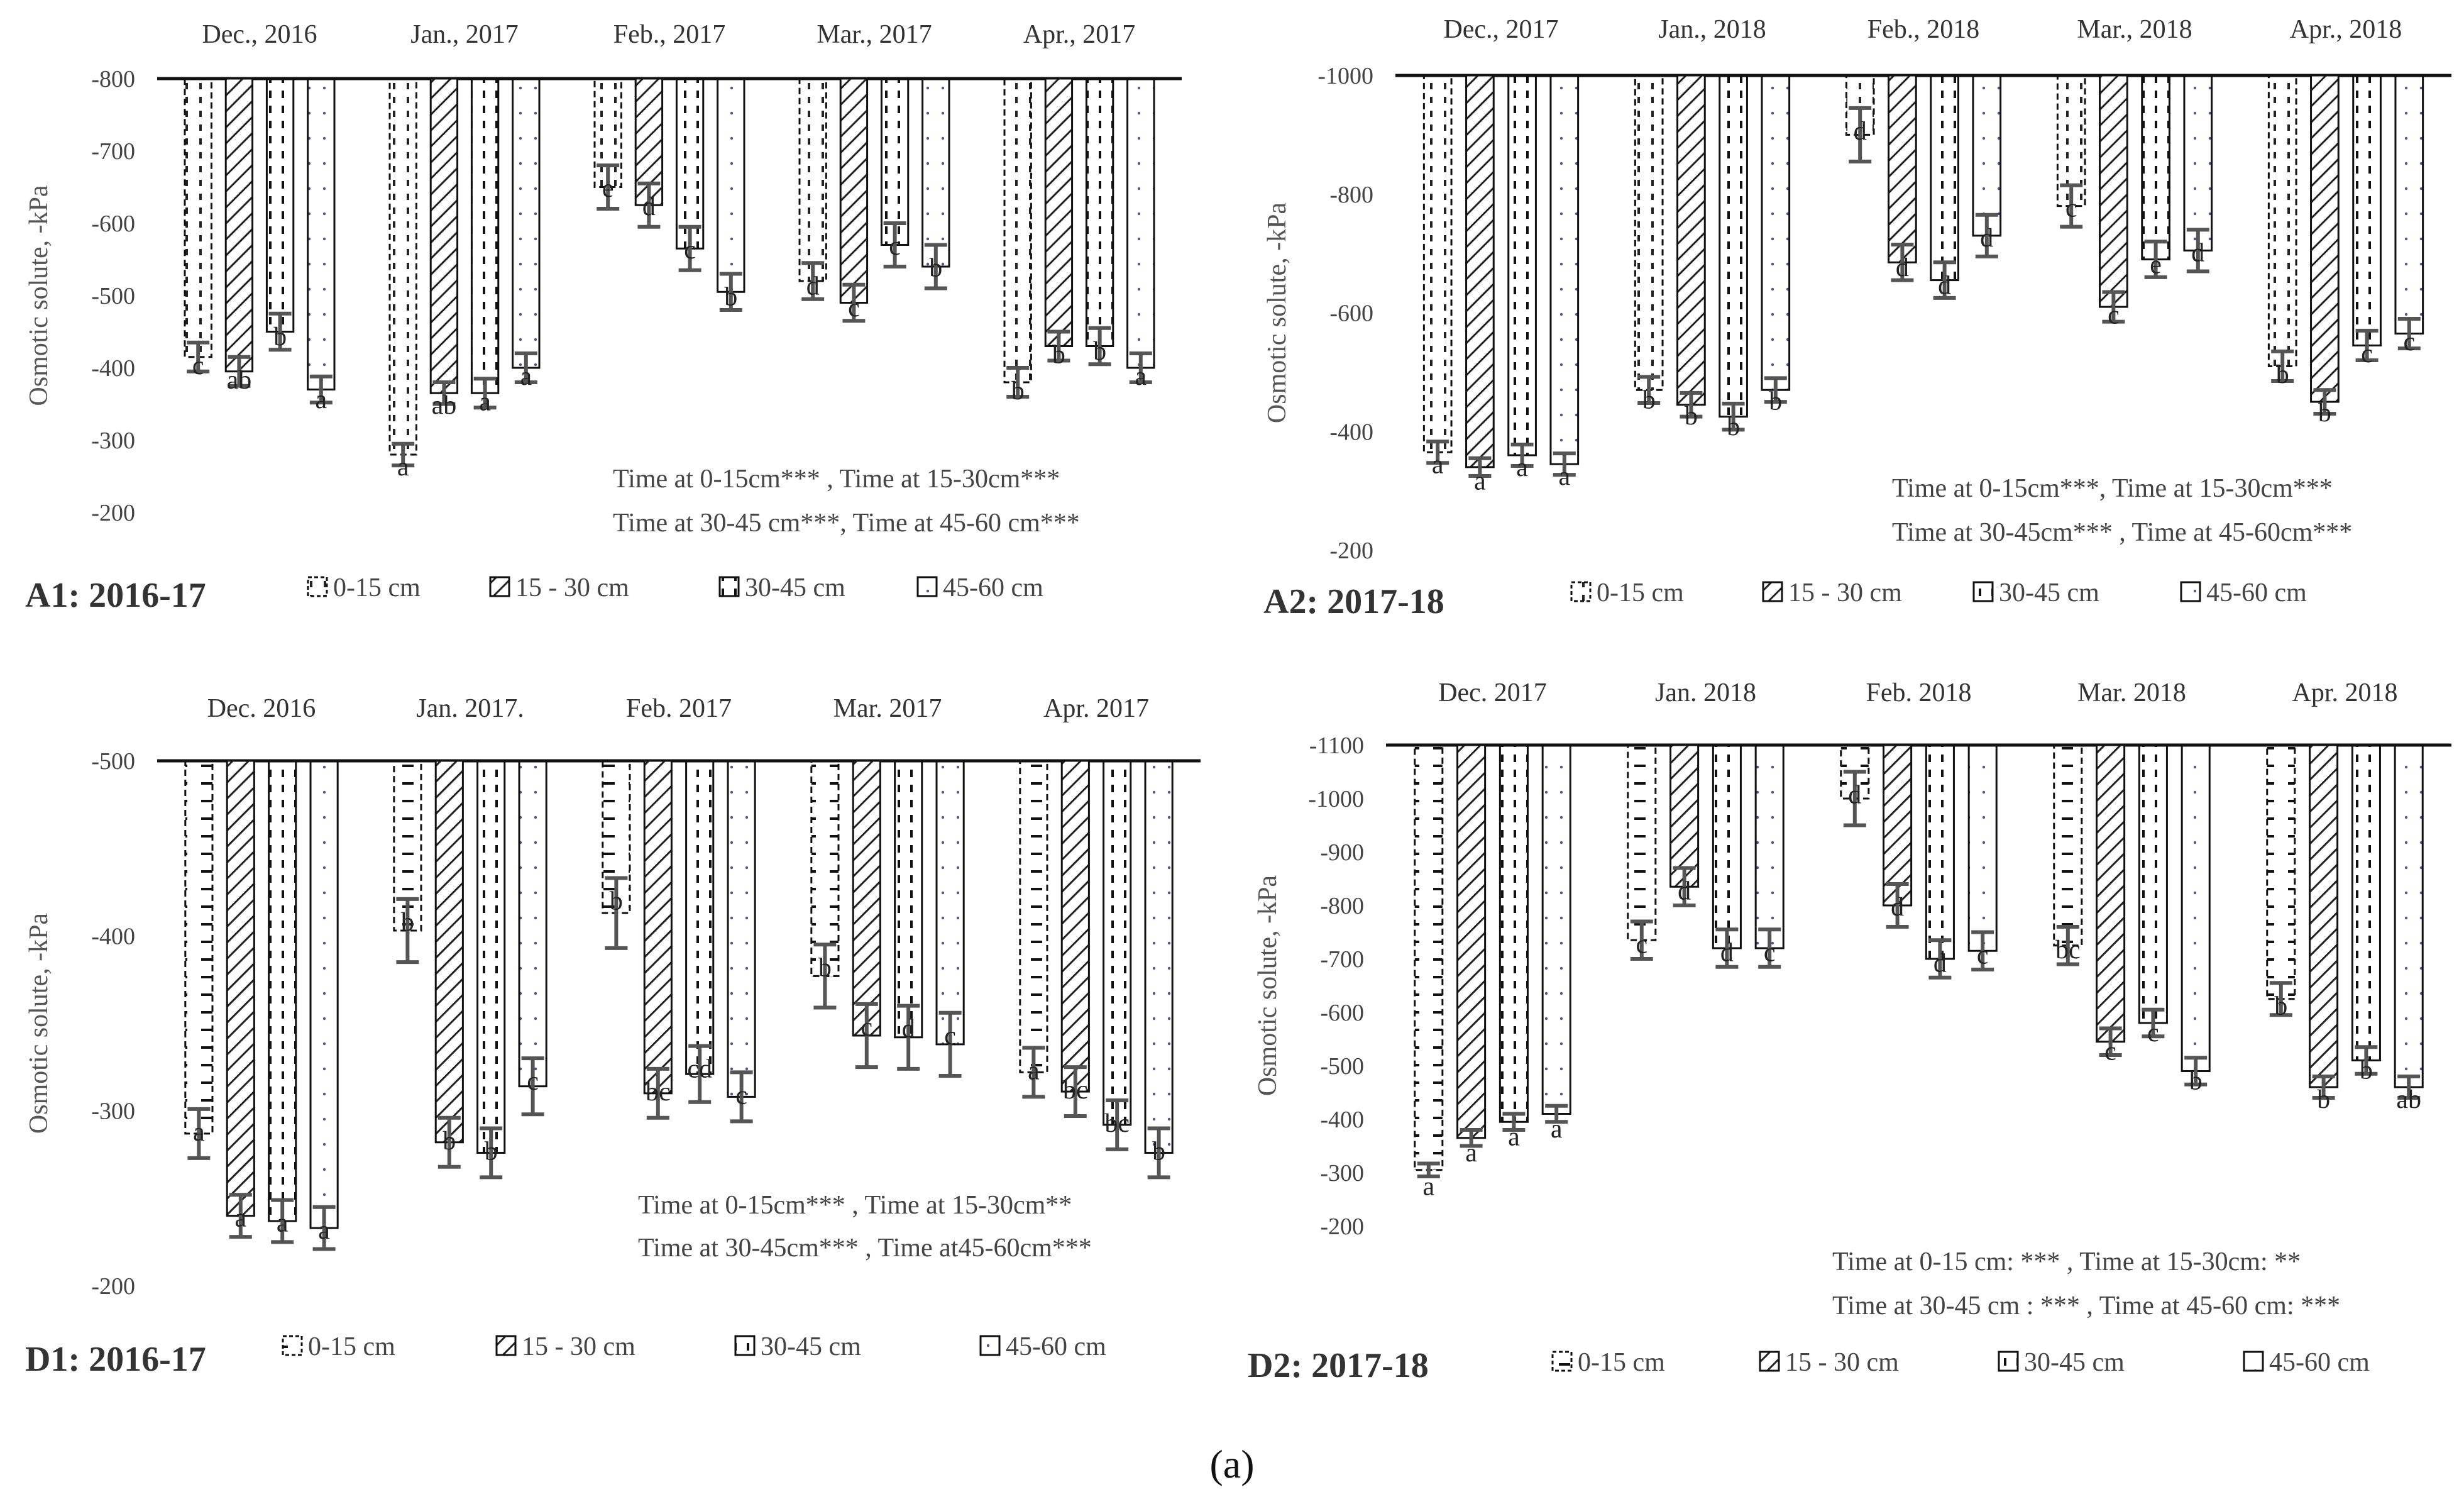 This screenshot has width=2464, height=1504. What do you see at coordinates (470, 709) in the screenshot?
I see `category-label: Jan. 2017.` at bounding box center [470, 709].